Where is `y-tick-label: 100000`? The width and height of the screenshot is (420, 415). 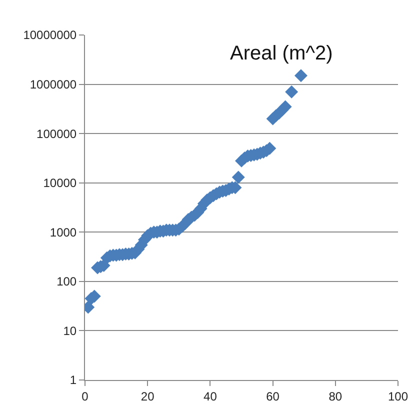
y-tick-label: 100000 is located at coordinates (56, 133).